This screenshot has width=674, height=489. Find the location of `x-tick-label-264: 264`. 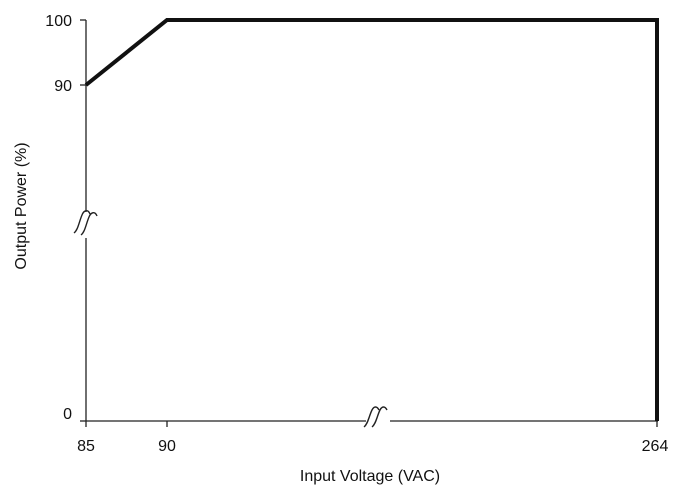

x-tick-label-264: 264 is located at coordinates (655, 446).